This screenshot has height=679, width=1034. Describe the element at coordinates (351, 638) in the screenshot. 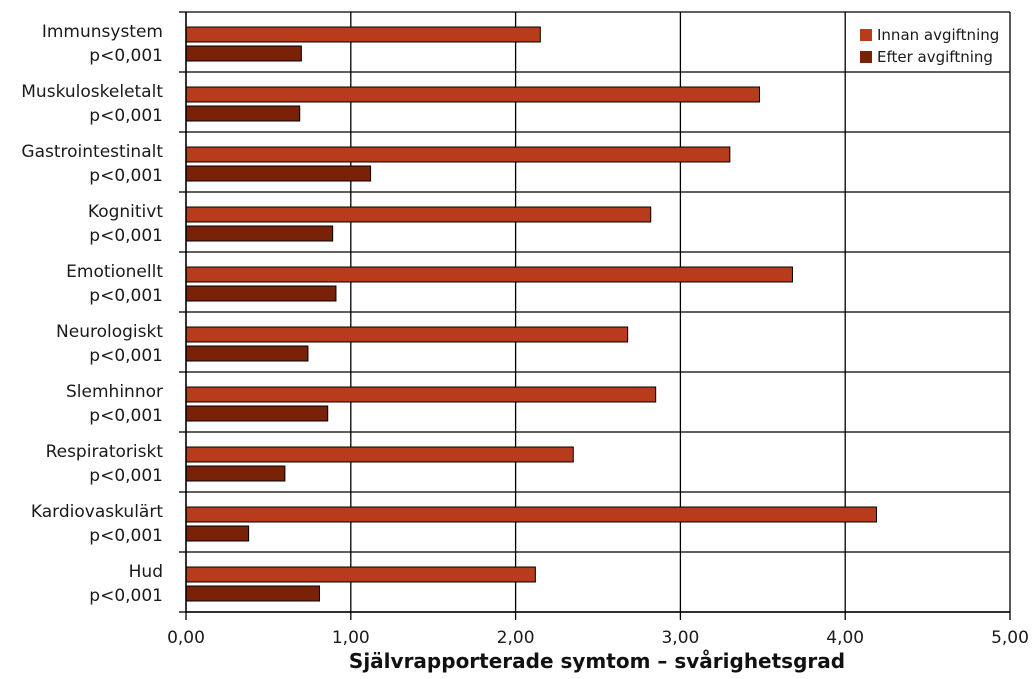

I see `x-tick-label-1: 1,00` at that location.